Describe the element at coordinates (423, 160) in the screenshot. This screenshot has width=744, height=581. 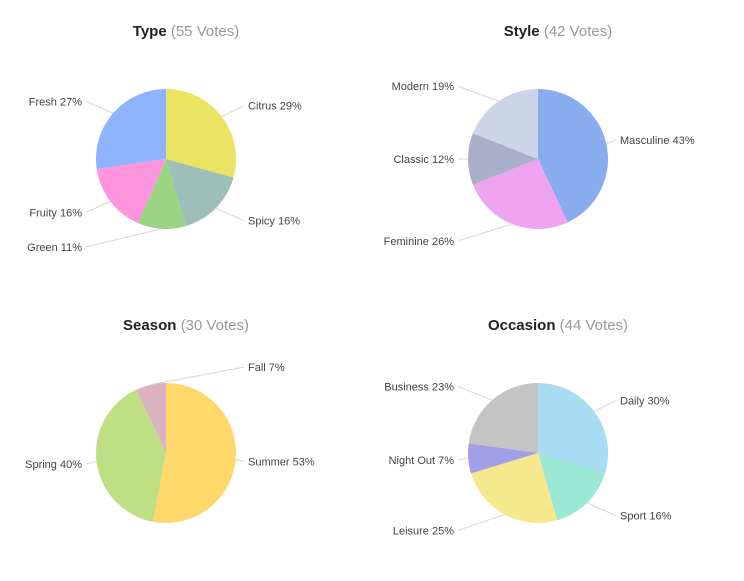
I see `slice-label-classic: Classic 12%` at that location.